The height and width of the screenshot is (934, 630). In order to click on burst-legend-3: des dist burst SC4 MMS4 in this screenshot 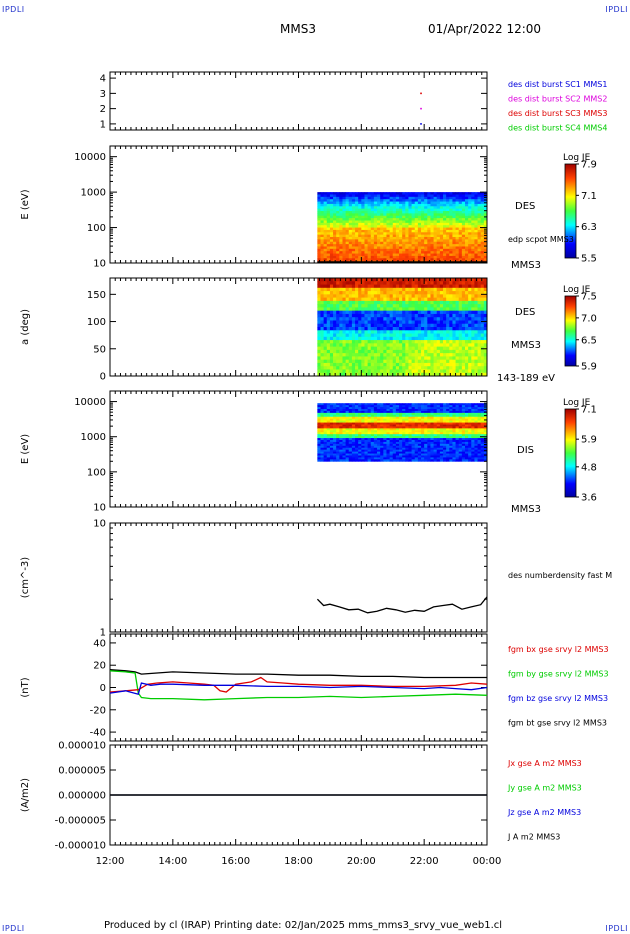, I will do `click(557, 128)`.